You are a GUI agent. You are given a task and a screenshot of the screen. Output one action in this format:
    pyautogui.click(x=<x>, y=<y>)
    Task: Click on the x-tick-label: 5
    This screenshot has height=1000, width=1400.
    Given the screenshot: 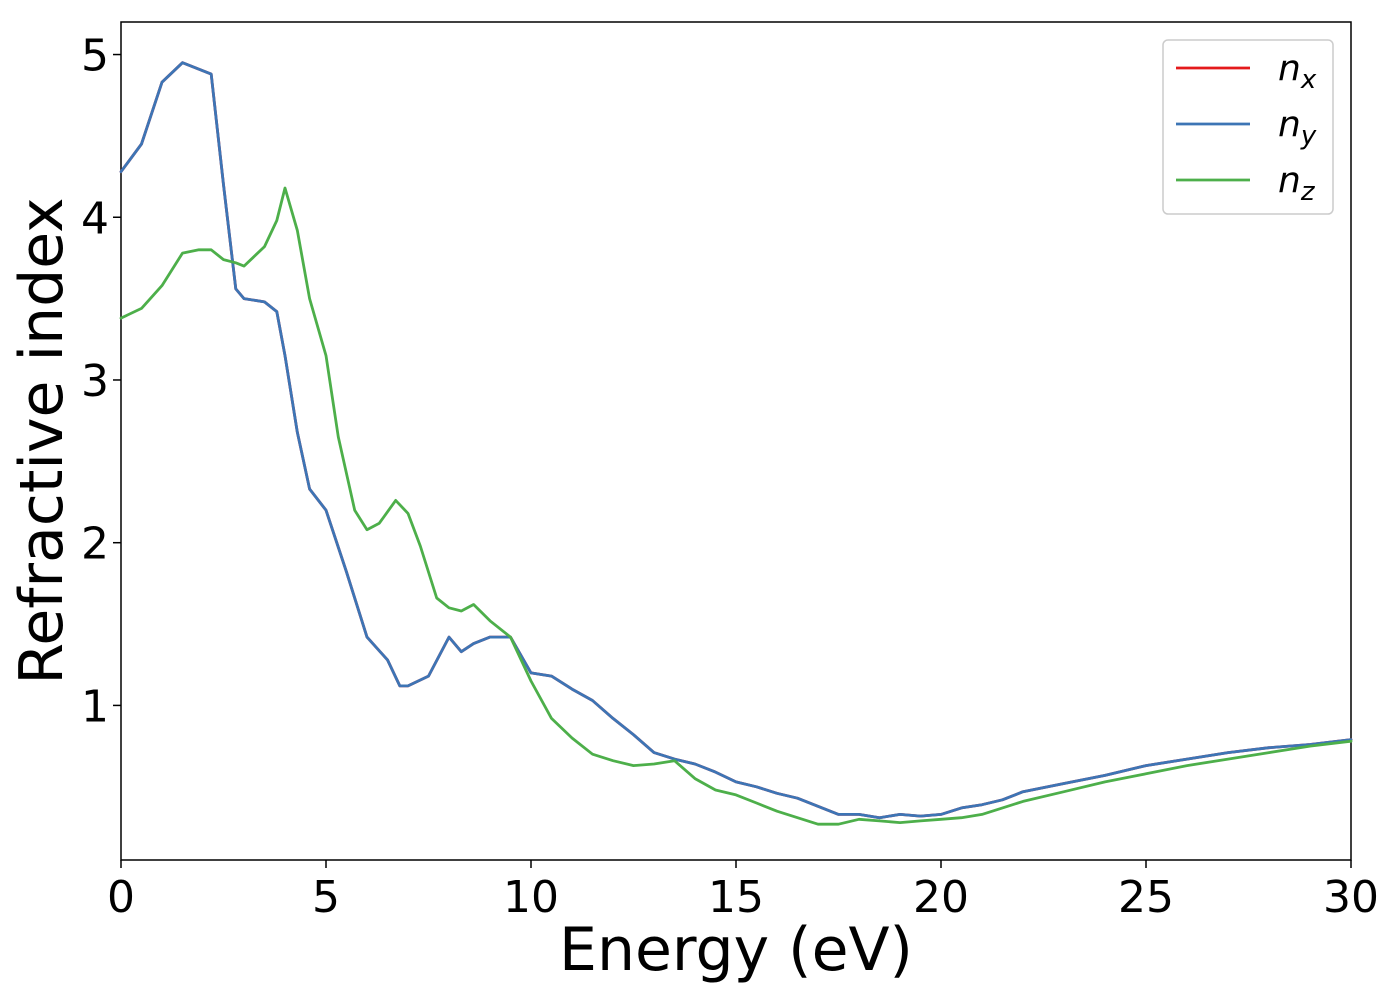 What is the action you would take?
    pyautogui.click(x=326, y=897)
    